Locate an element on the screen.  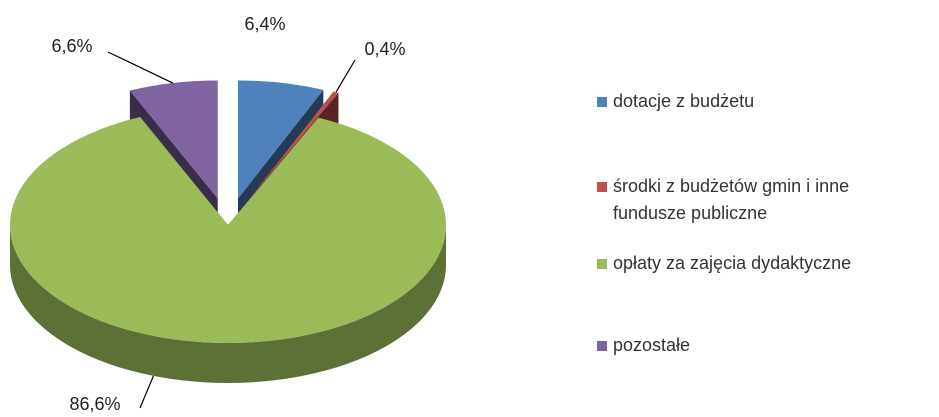
data-label: 86,6% is located at coordinates (94, 404).